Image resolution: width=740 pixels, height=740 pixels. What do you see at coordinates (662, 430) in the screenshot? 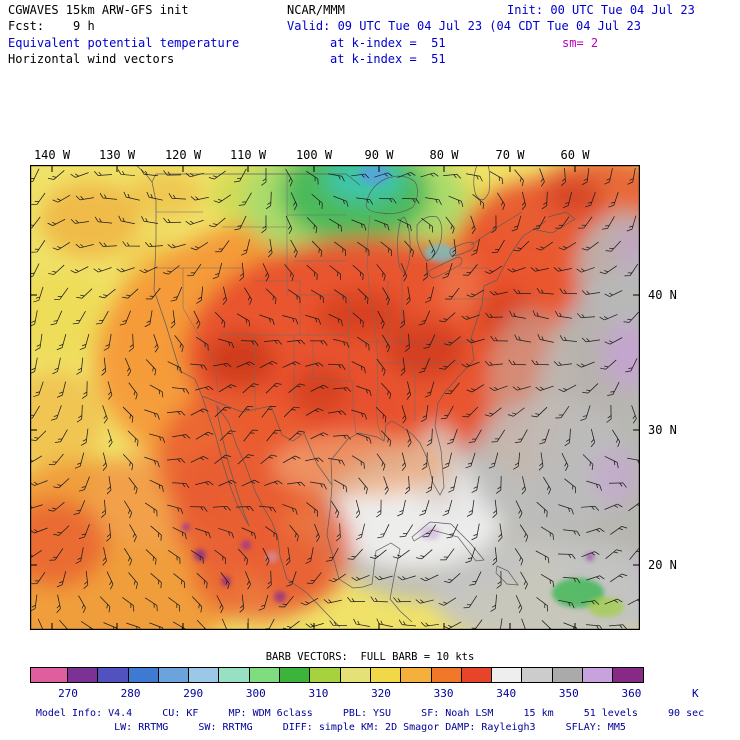
I see `lat-label: 30 N` at bounding box center [662, 430].